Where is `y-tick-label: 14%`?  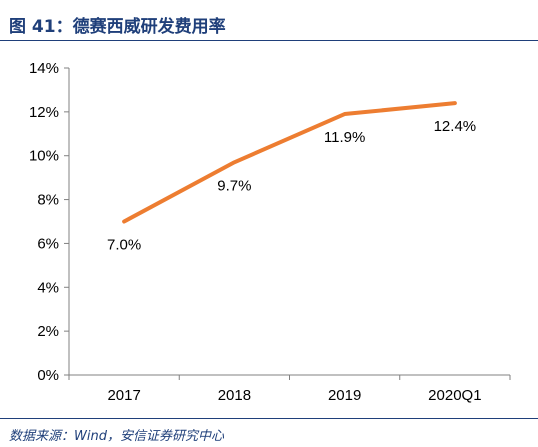 y-tick-label: 14% is located at coordinates (44, 68).